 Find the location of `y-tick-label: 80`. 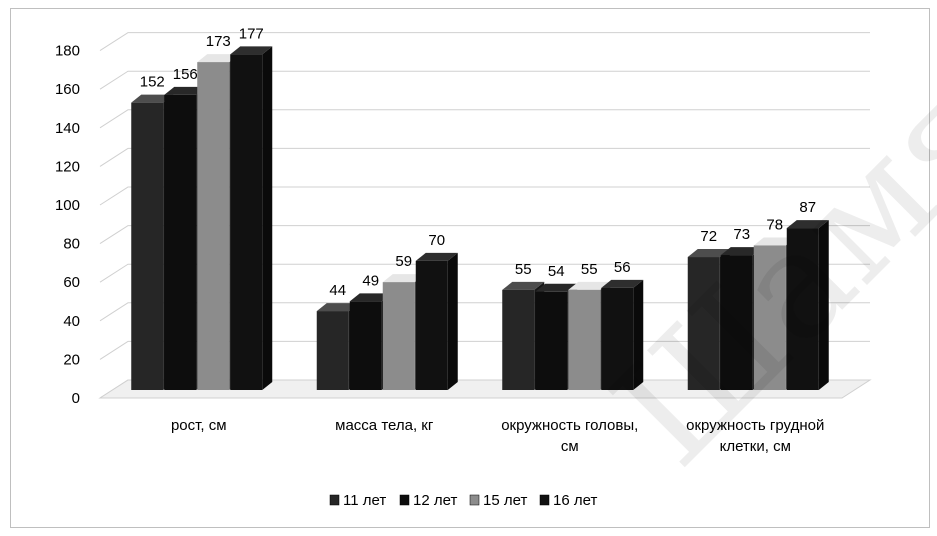

y-tick-label: 80 is located at coordinates (71, 244).